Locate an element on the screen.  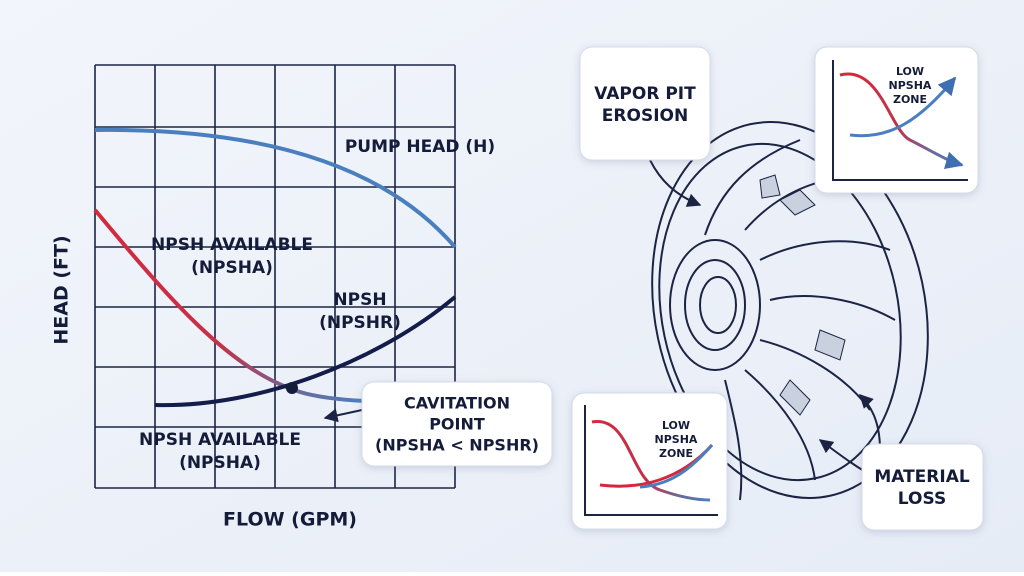
pump-head-label: PUMP HEAD (H) is located at coordinates (420, 147).